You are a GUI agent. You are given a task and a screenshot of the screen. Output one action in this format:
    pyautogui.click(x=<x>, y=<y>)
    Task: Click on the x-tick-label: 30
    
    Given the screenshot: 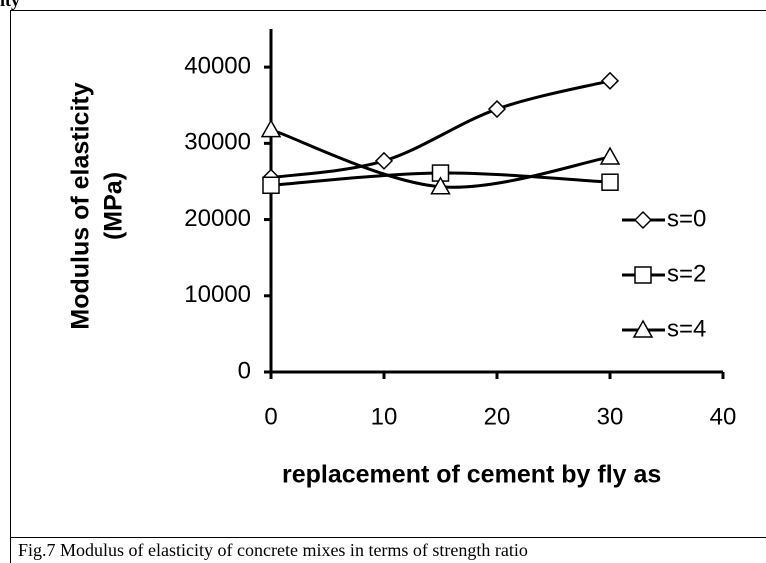 What is the action you would take?
    pyautogui.click(x=610, y=416)
    